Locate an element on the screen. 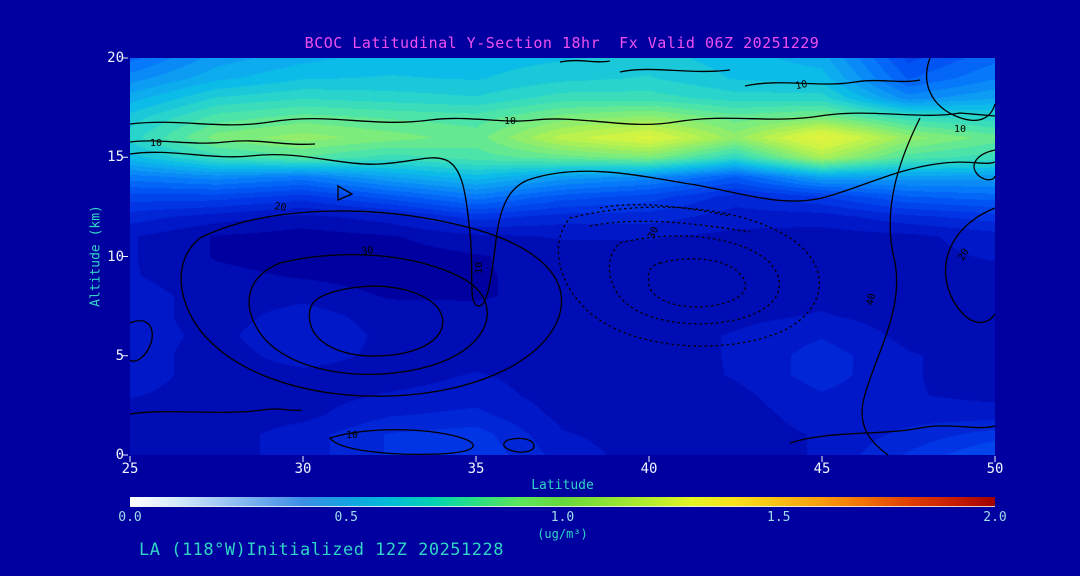 The height and width of the screenshot is (576, 1080). colorbar-tick-label: 0.5 is located at coordinates (346, 517).